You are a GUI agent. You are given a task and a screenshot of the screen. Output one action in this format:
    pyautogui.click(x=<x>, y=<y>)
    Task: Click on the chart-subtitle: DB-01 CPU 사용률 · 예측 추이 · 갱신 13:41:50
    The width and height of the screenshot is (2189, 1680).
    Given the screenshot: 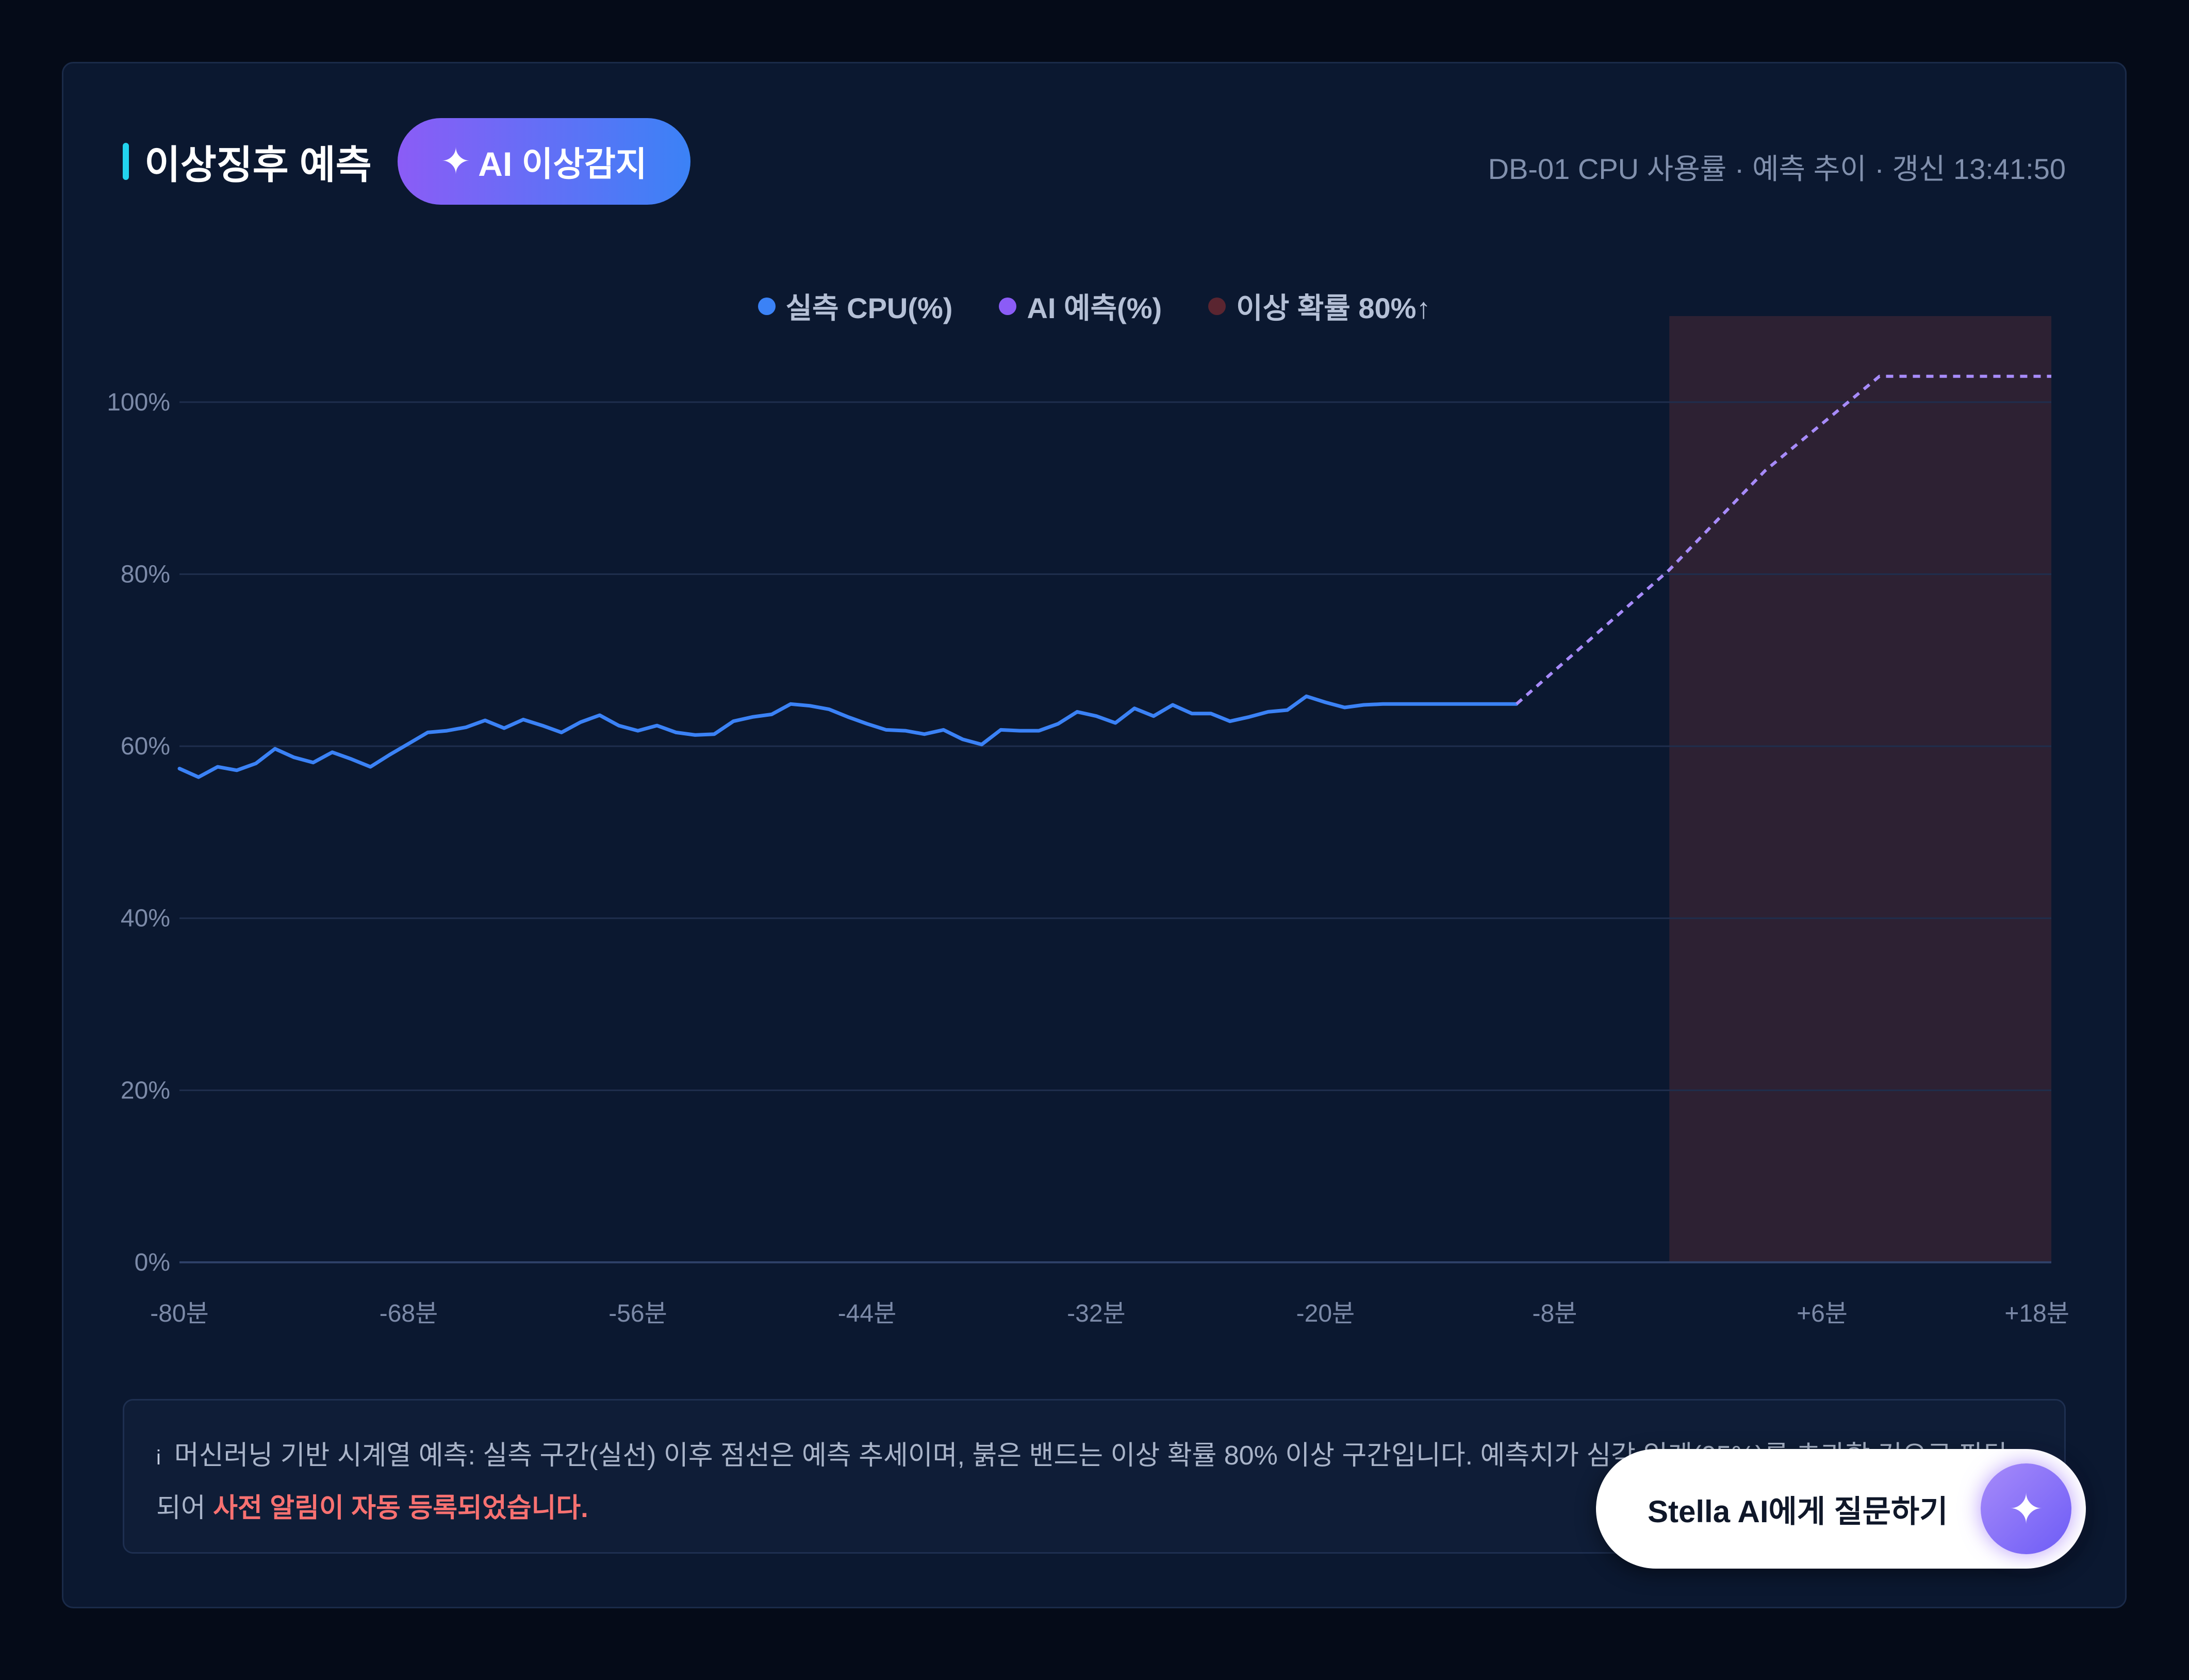 What is the action you would take?
    pyautogui.click(x=1777, y=169)
    